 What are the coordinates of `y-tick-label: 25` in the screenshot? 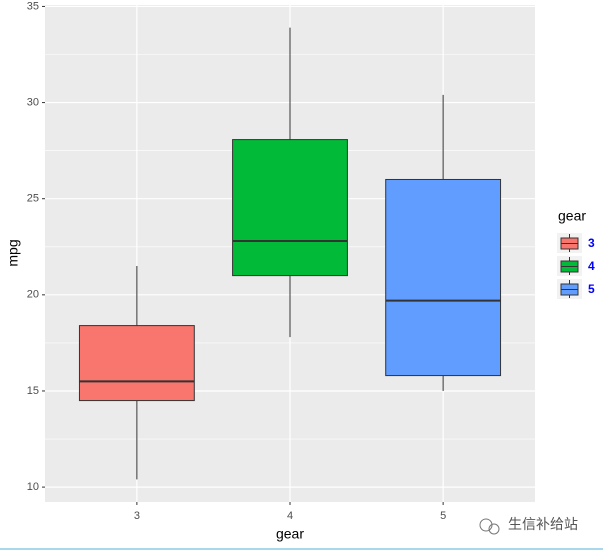 It's located at (33, 199).